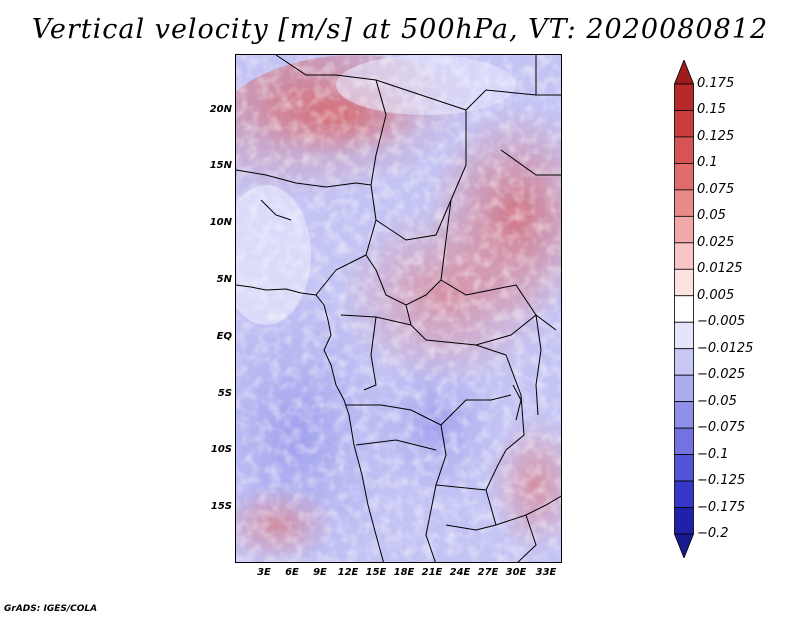 Image resolution: width=800 pixels, height=618 pixels. I want to click on lat-tick-label: 15N, so click(220, 165).